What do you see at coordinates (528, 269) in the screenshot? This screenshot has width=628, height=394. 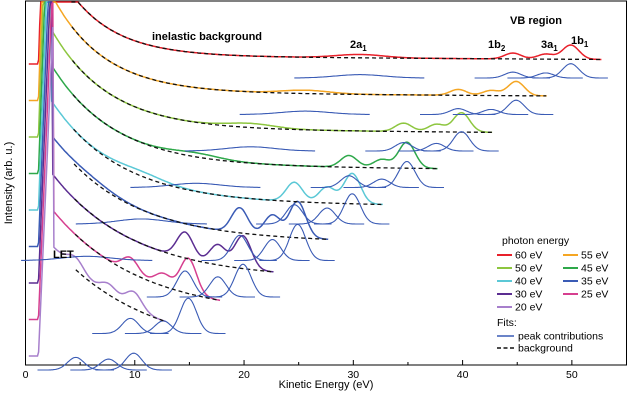 I see `legend-label: 50 eV` at bounding box center [528, 269].